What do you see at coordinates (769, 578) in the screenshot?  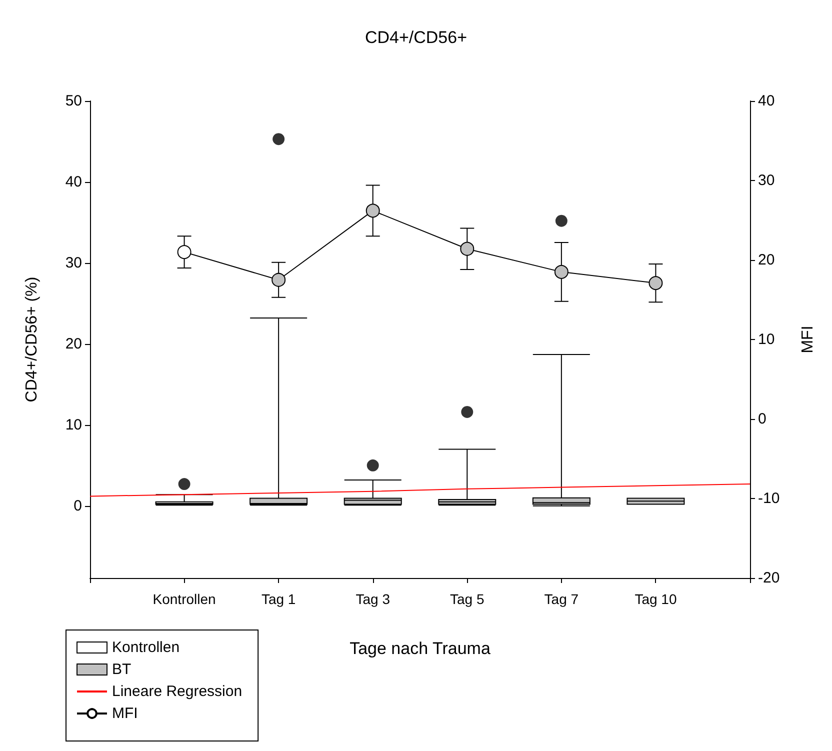 I see `y2-tick-label: -20` at bounding box center [769, 578].